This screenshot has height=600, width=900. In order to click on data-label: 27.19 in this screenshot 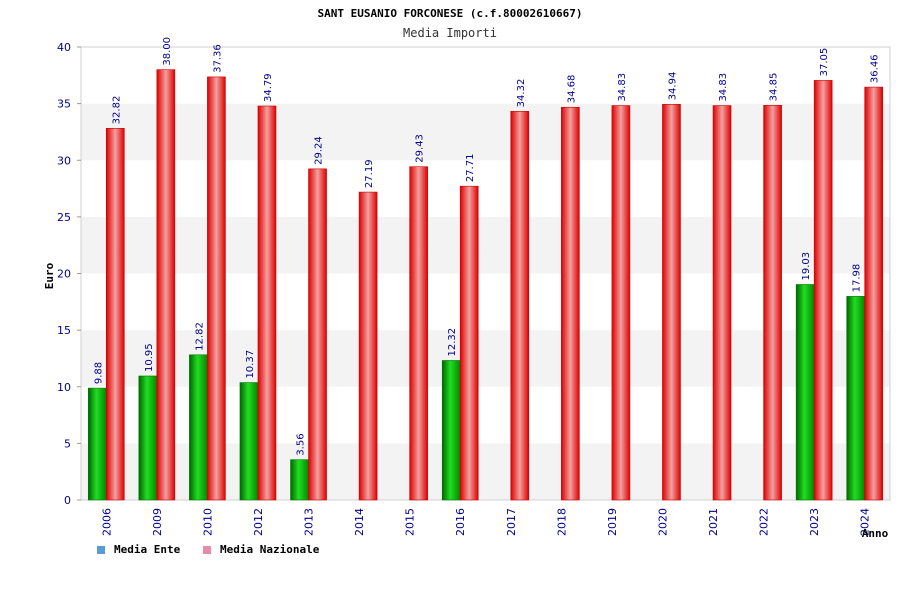, I will do `click(369, 173)`.